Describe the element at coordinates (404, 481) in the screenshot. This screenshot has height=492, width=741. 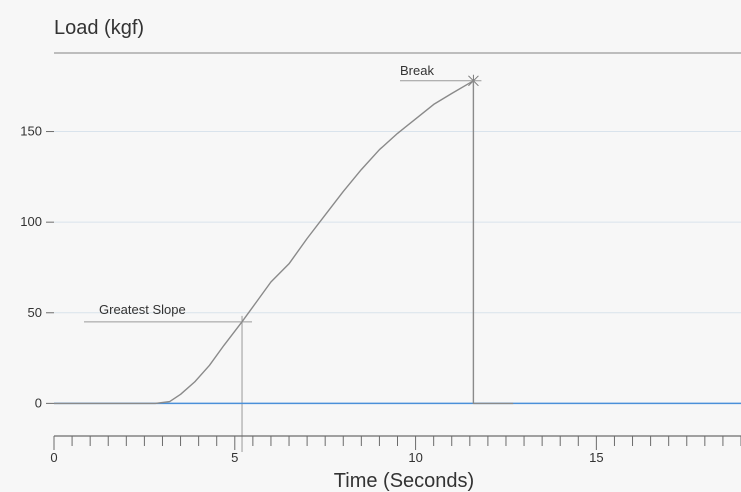
I see `x-axis-title: Time (Seconds)` at that location.